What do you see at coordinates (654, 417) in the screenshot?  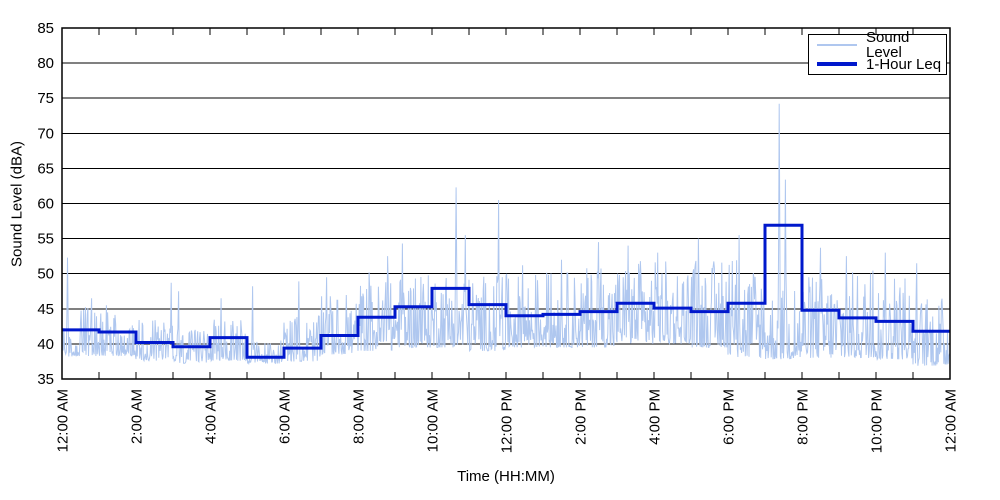 I see `x-tick-label: 4:00 PM` at bounding box center [654, 417].